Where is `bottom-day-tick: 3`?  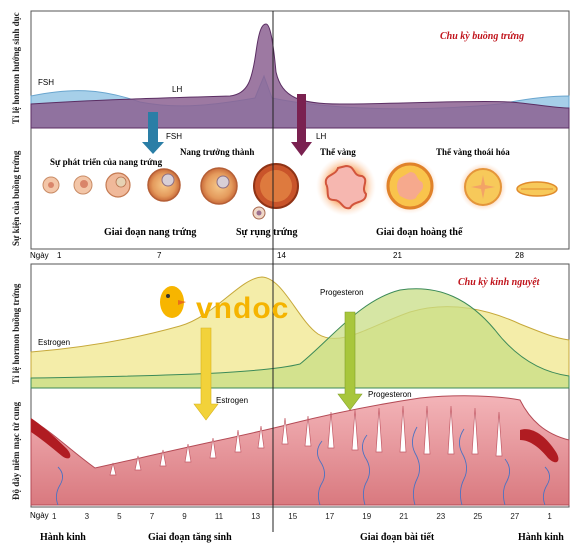
bottom-day-tick: 3 is located at coordinates (87, 516).